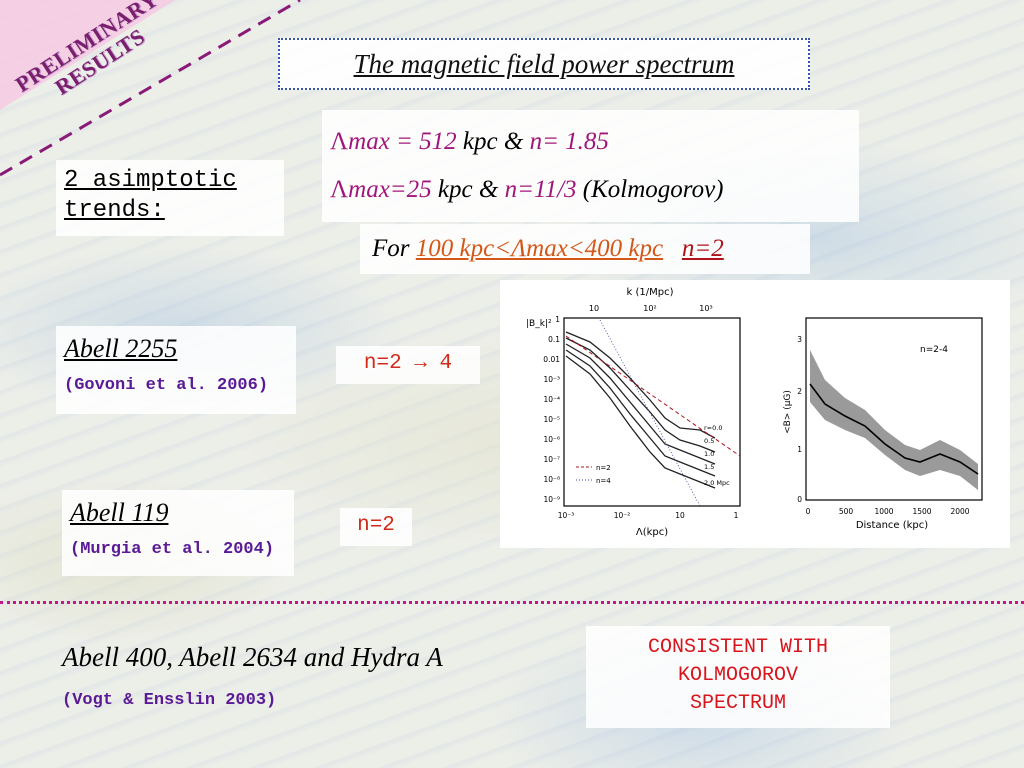  What do you see at coordinates (551, 359) in the screenshot?
I see `left-y-tick: 0.01` at bounding box center [551, 359].